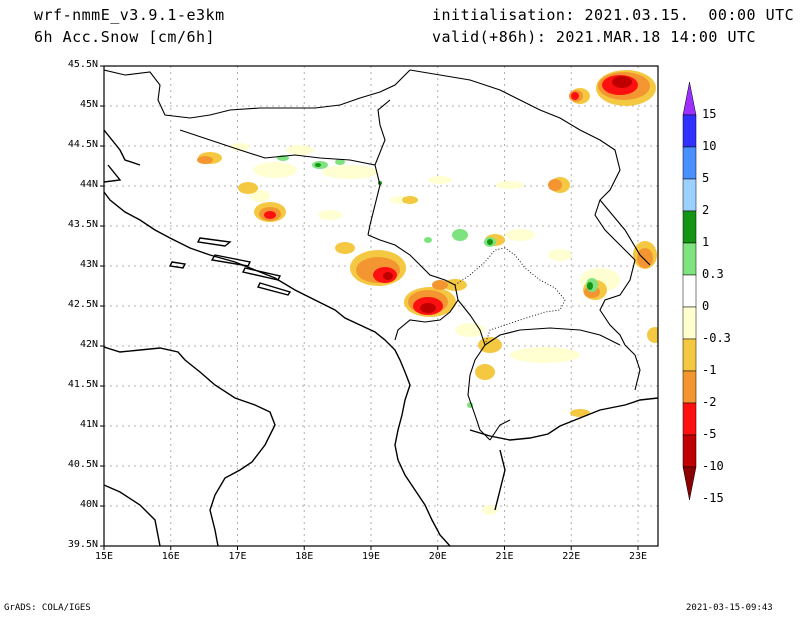 Image resolution: width=800 pixels, height=618 pixels. Describe the element at coordinates (82, 544) in the screenshot. I see `lat-tick-label: 39.5N` at that location.